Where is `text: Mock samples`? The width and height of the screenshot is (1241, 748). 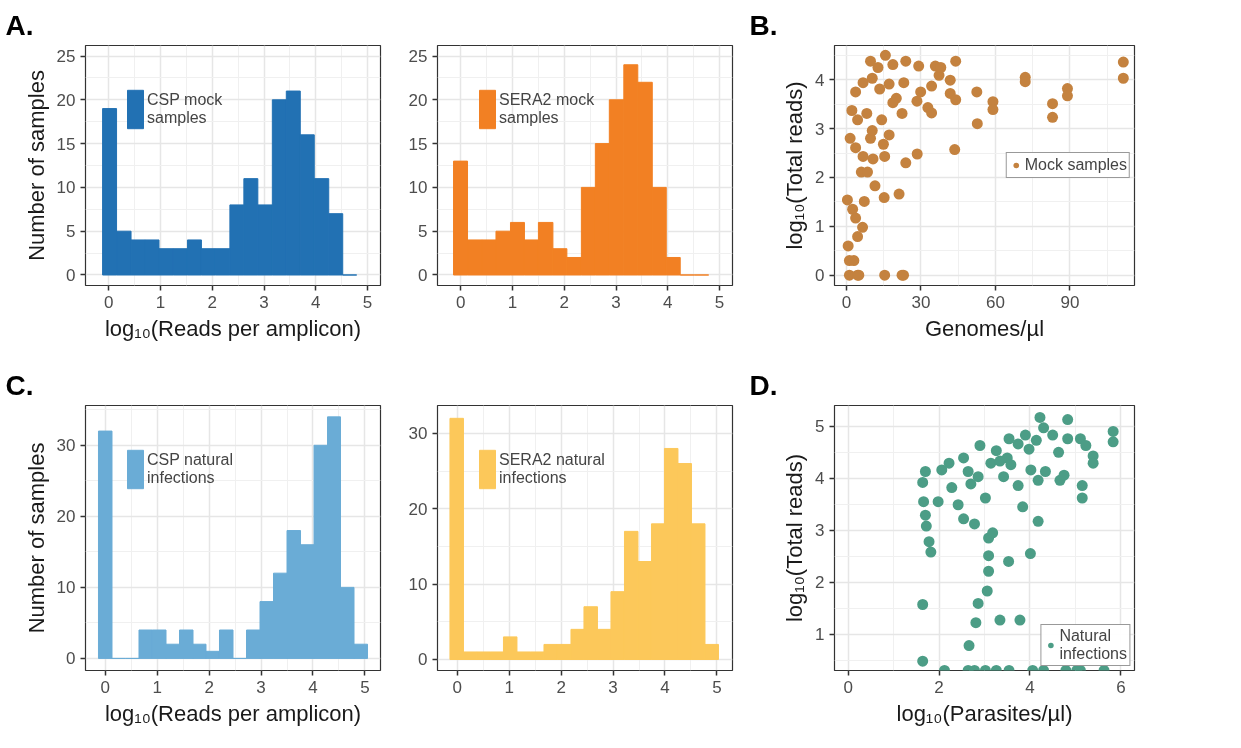 text: Mock samples is located at coordinates (1075, 165).